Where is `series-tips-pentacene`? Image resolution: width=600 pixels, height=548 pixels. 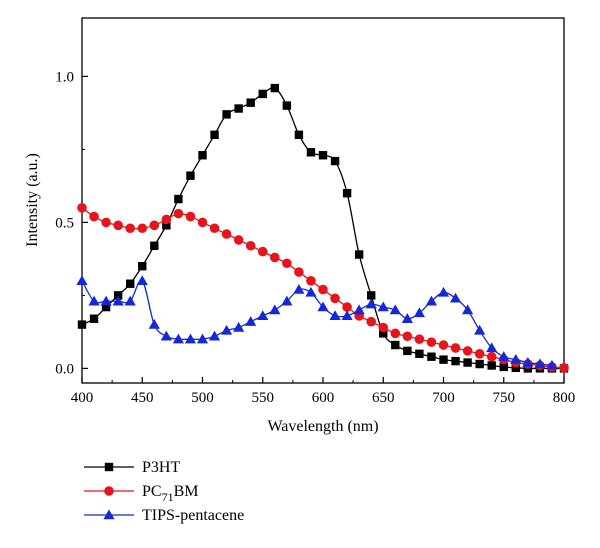 series-tips-pentacene is located at coordinates (317, 322).